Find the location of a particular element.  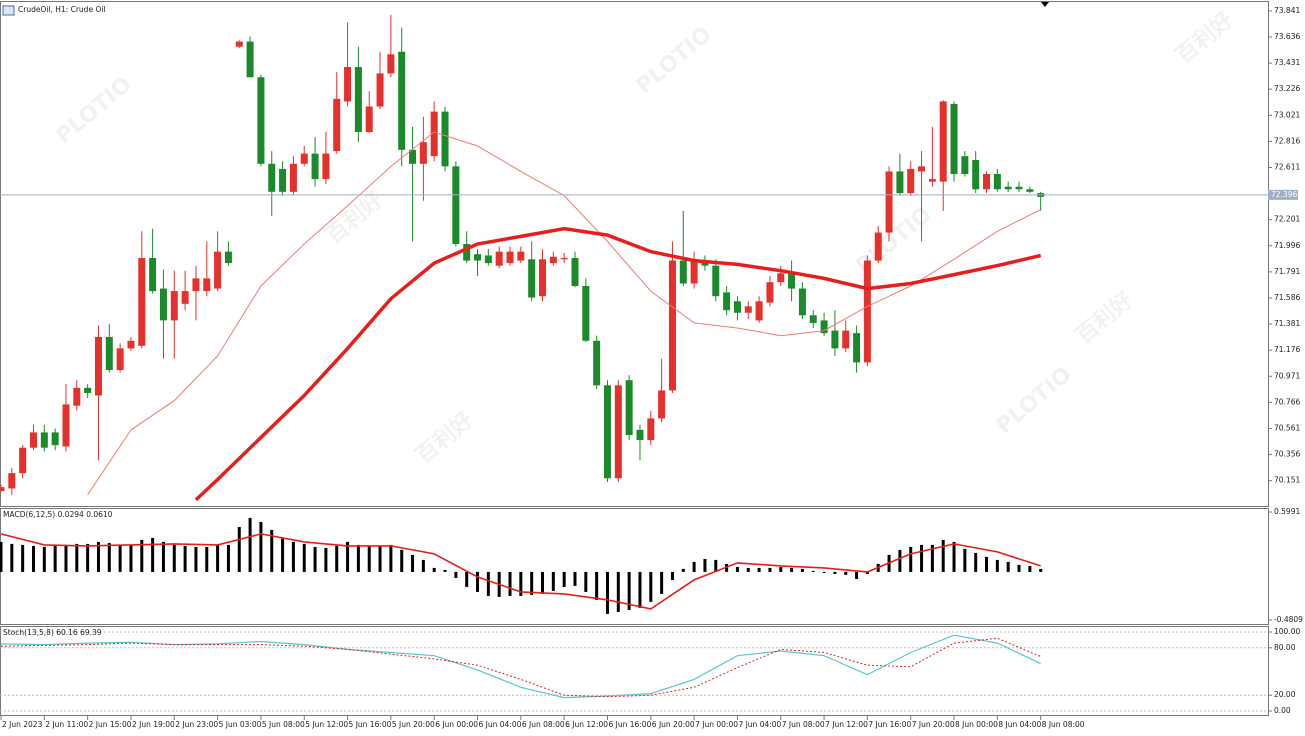

y-tick-label: 72.816 is located at coordinates (1287, 140).